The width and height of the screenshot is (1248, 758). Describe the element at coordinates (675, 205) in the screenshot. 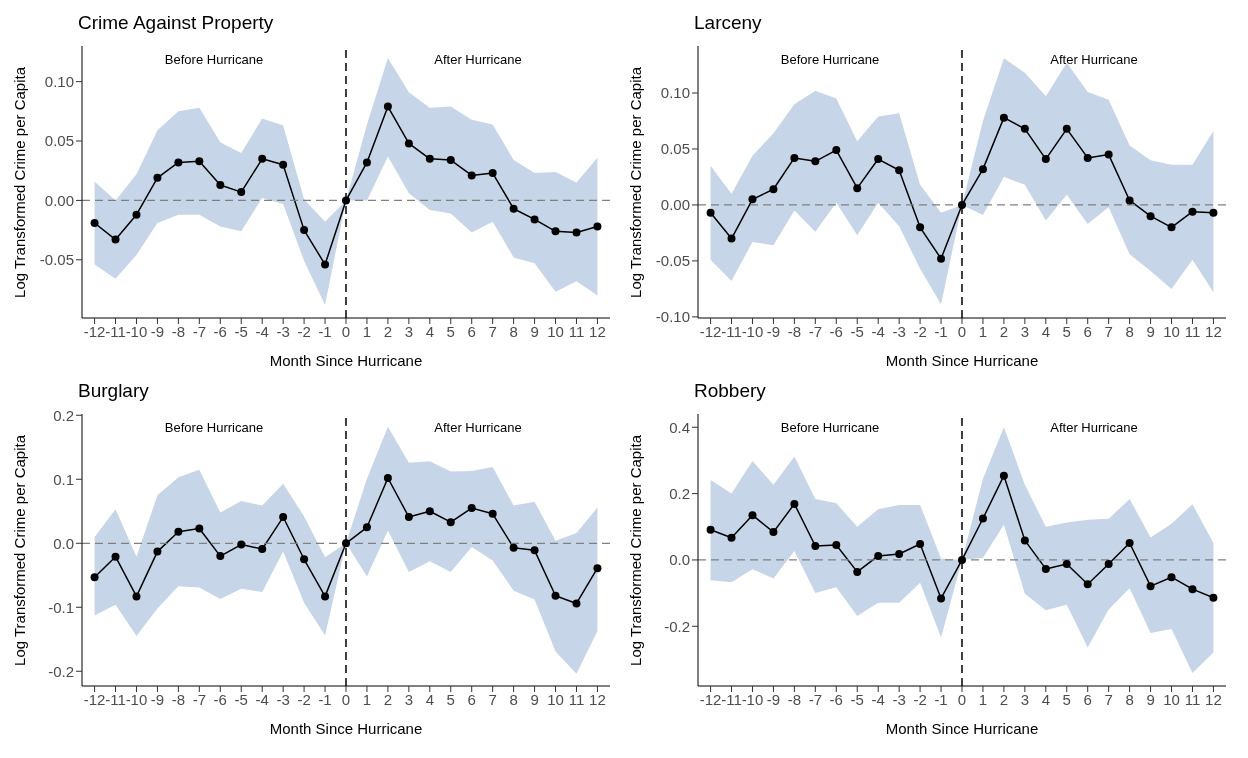

I see `y-tick-label: 0.00` at that location.